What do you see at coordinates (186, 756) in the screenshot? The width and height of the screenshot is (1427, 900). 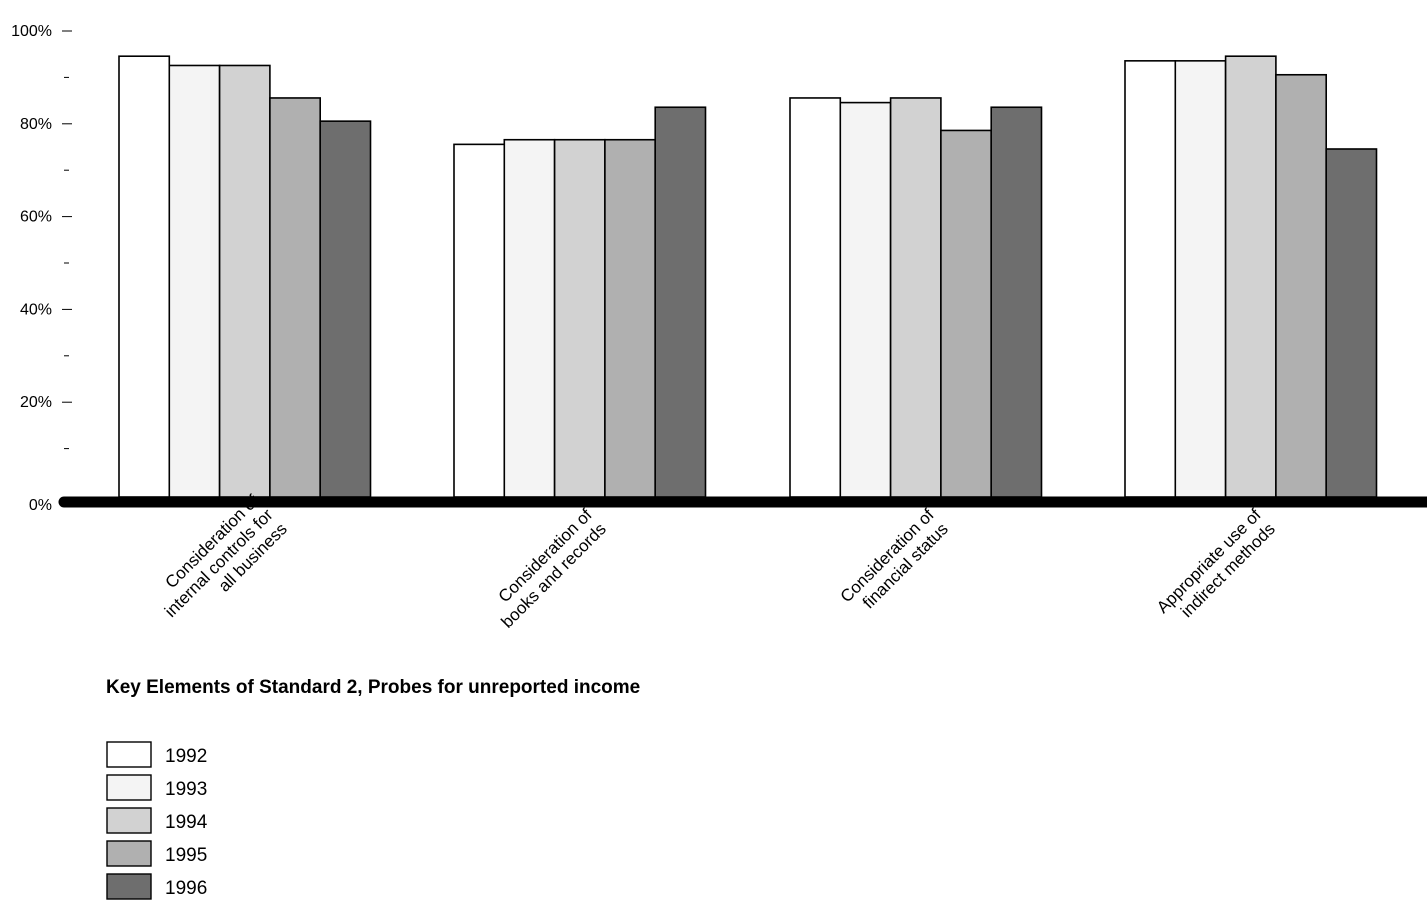 I see `legend-label-1992: 1992` at bounding box center [186, 756].